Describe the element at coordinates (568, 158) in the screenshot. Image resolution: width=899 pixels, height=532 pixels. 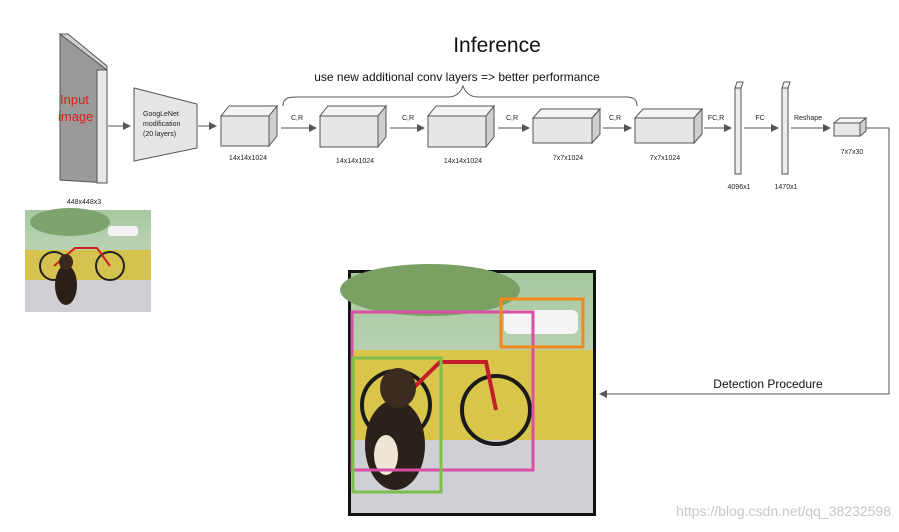
I see `block-4-dims: 7x7x1024` at that location.